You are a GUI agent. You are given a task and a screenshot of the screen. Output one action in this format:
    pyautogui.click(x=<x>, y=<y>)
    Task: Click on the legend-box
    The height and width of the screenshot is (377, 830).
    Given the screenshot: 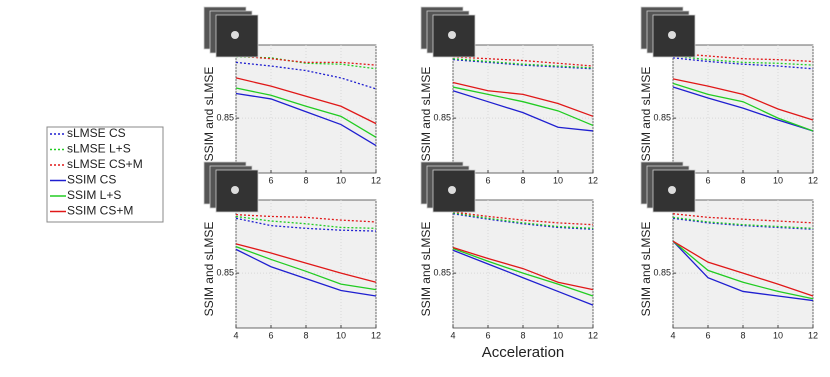 What is the action you would take?
    pyautogui.click(x=105, y=174)
    